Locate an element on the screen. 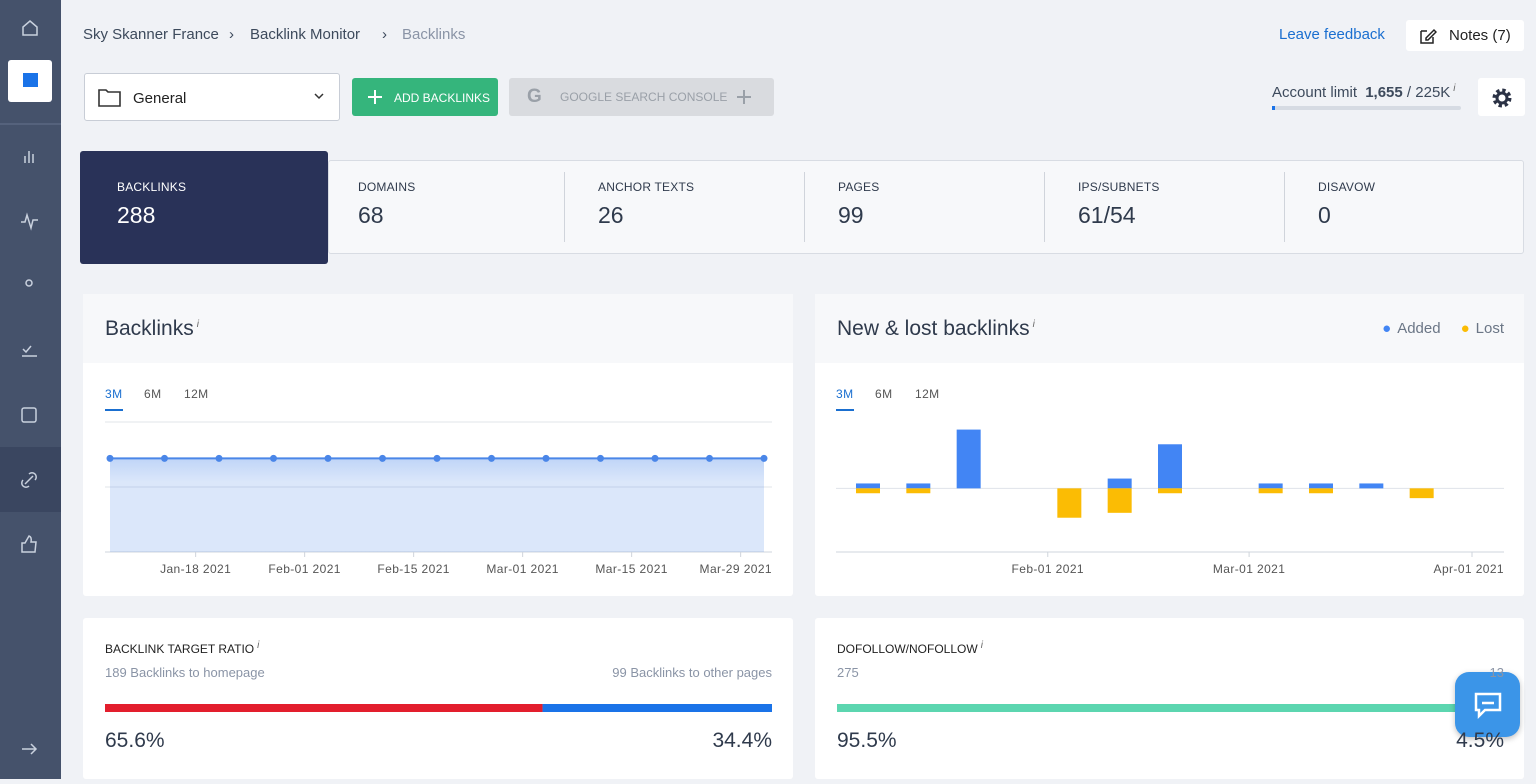 The height and width of the screenshot is (784, 1536). gsc-button: G GOOGLE SEARCH CONSOLE is located at coordinates (641, 97).